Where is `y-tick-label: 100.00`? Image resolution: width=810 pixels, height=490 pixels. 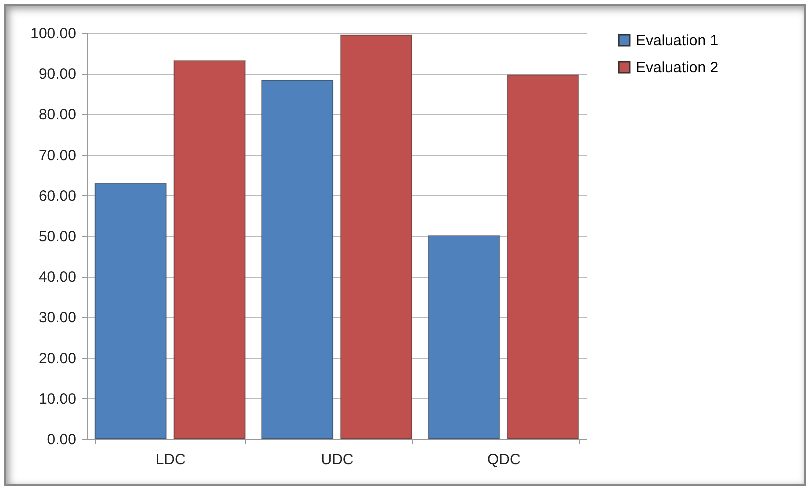 y-tick-label: 100.00 is located at coordinates (53, 34).